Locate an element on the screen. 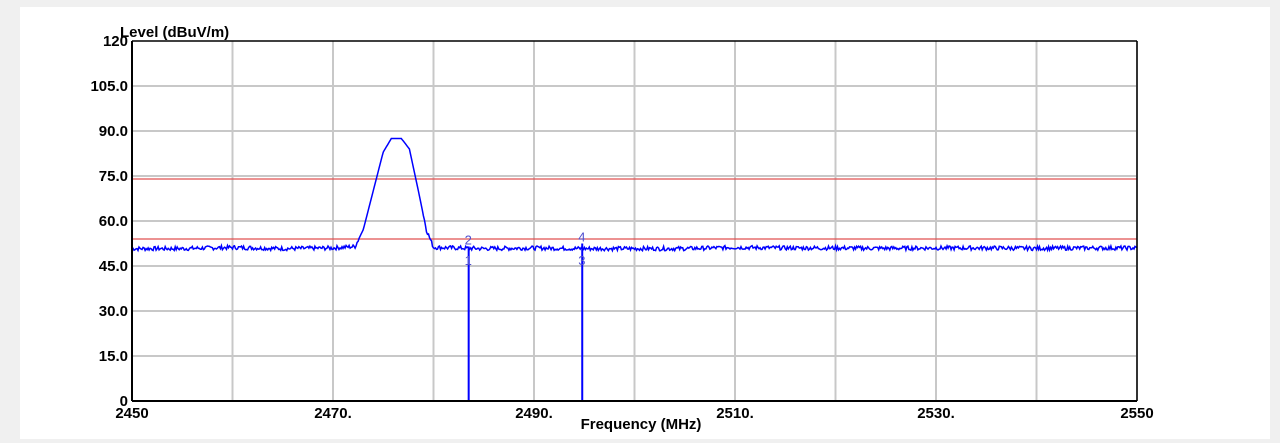 The image size is (1280, 443). y-tick-label: 30.0 is located at coordinates (113, 311).